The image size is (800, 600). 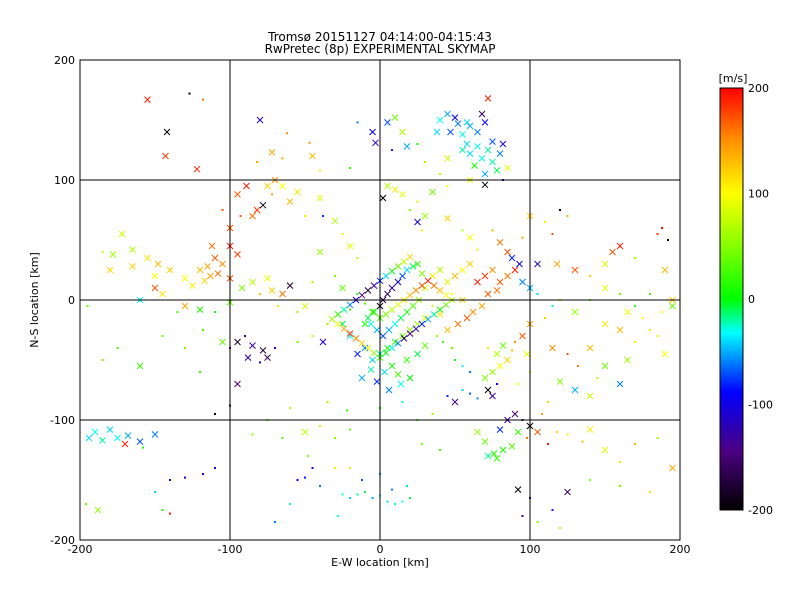 What do you see at coordinates (731, 299) in the screenshot?
I see `colorbar` at bounding box center [731, 299].